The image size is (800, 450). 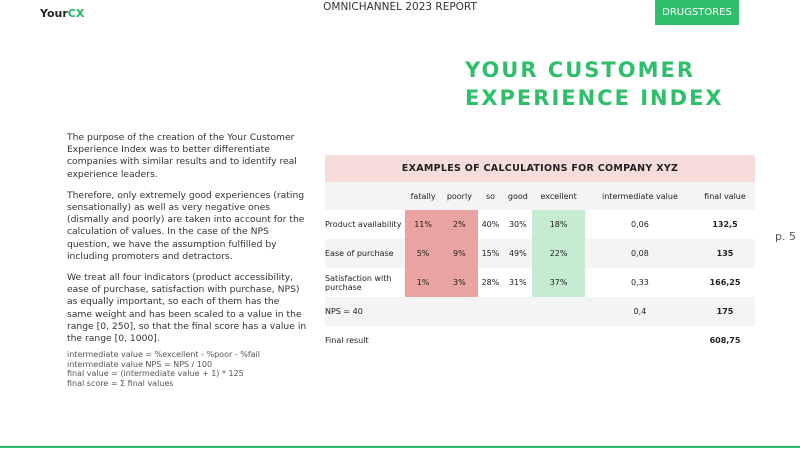 What do you see at coordinates (347, 340) in the screenshot?
I see `row-label: Final result` at bounding box center [347, 340].